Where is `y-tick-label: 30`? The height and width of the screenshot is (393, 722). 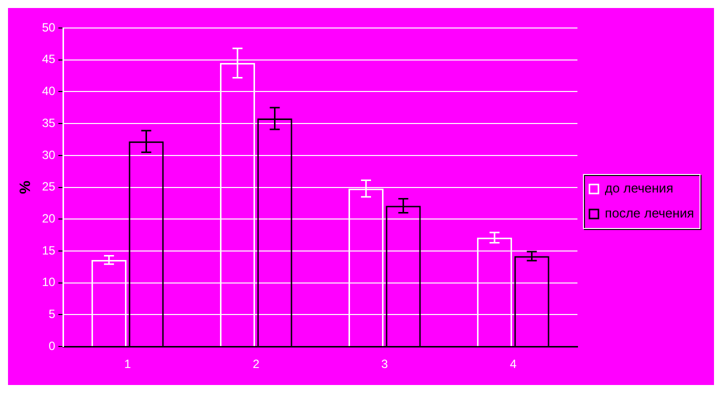
y-tick-label: 30 is located at coordinates (49, 155).